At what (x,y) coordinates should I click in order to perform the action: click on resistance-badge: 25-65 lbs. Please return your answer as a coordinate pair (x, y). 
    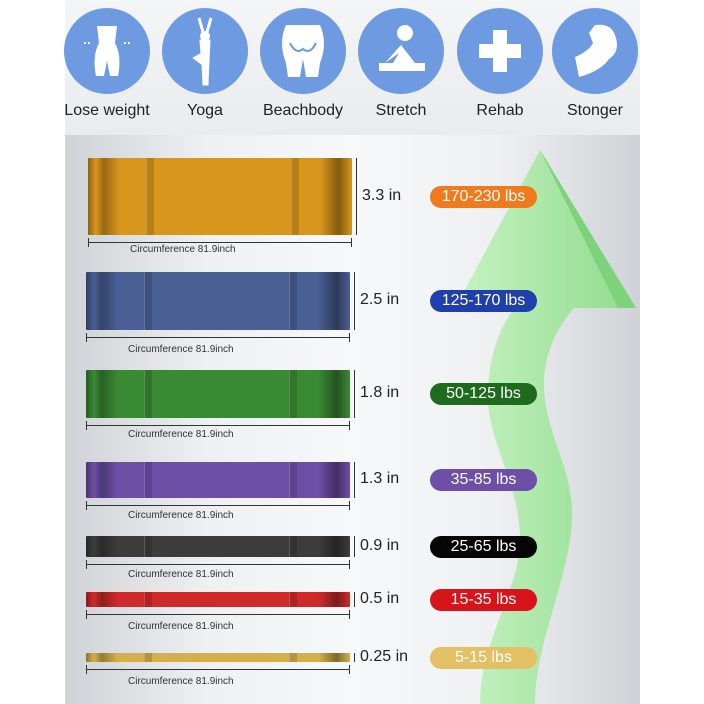
    Looking at the image, I should click on (483, 546).